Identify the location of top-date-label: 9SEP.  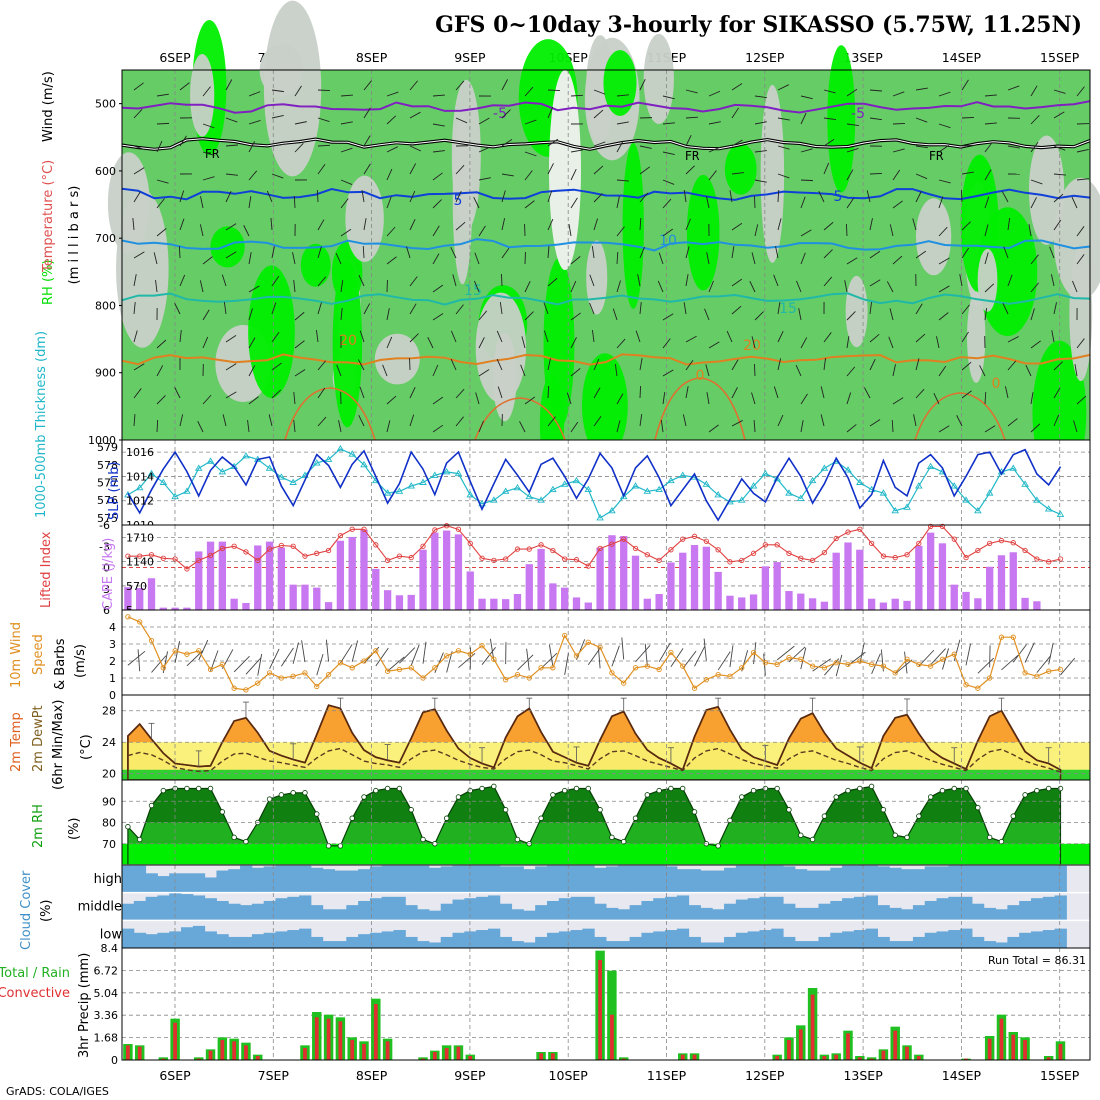
(470, 57).